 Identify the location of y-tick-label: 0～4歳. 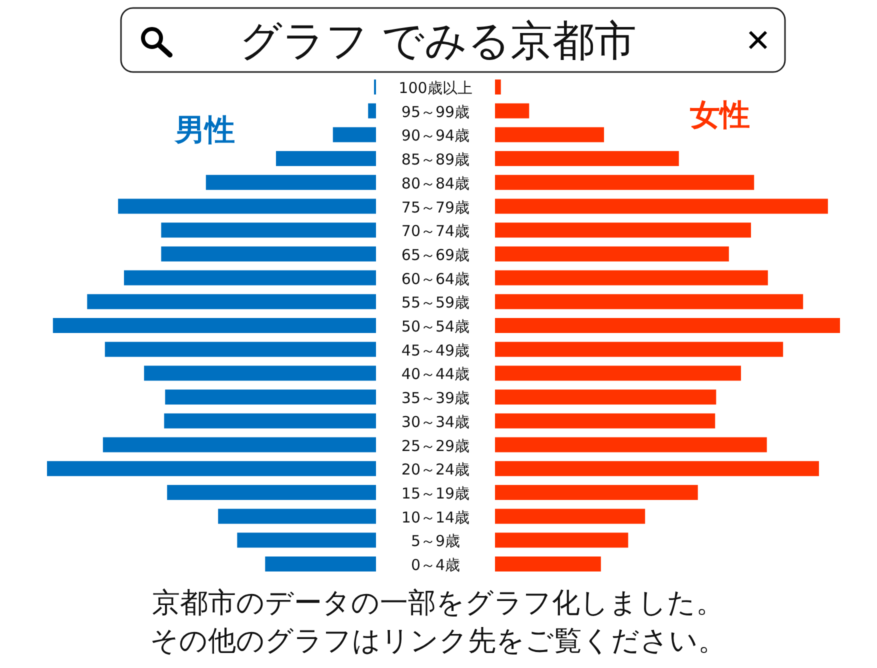
(435, 565).